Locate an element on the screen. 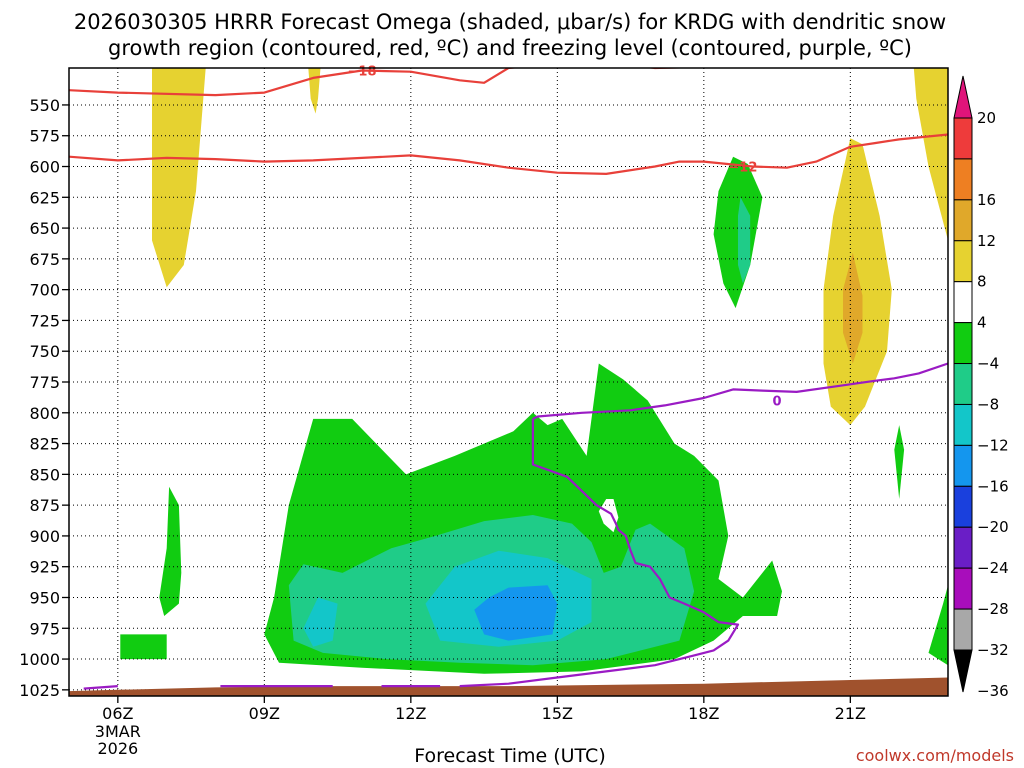  y-tick-label-850: 850 is located at coordinates (44, 474).